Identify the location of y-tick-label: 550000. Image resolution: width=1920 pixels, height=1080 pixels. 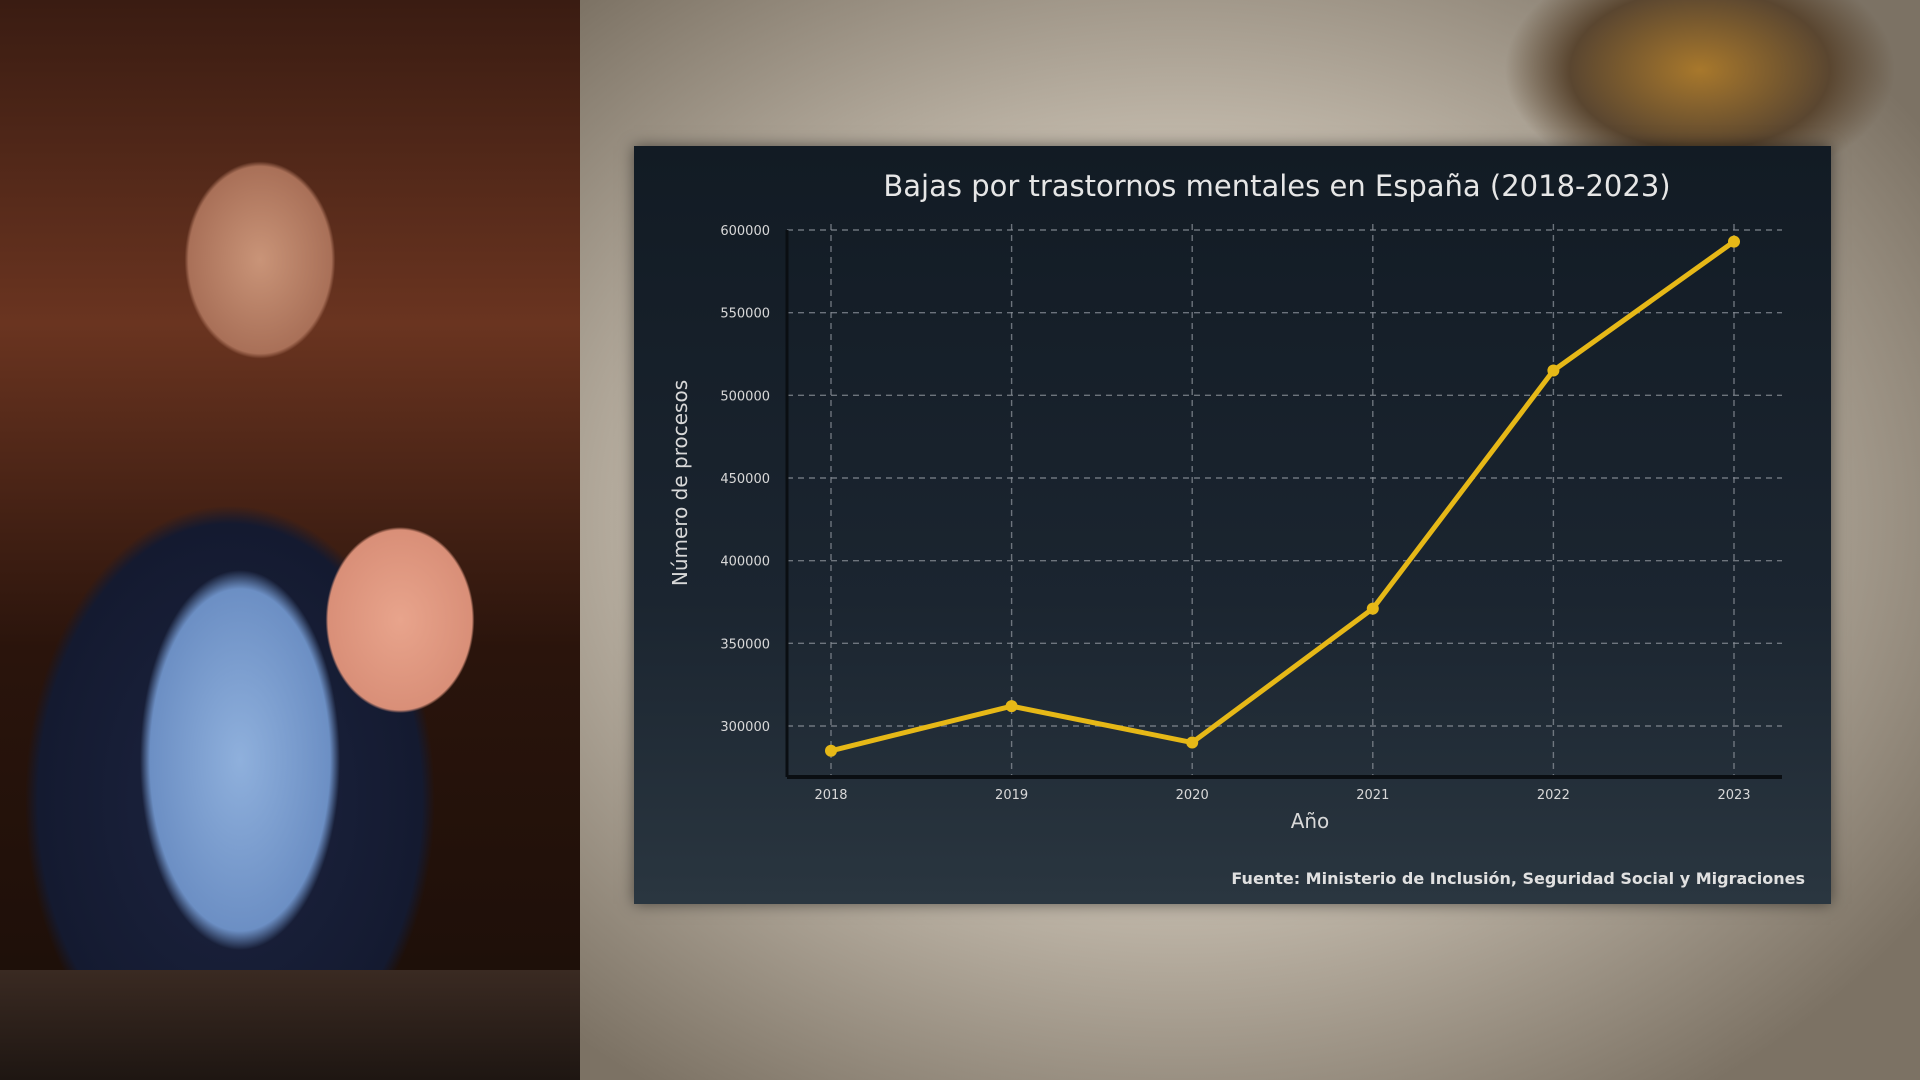
(745, 314).